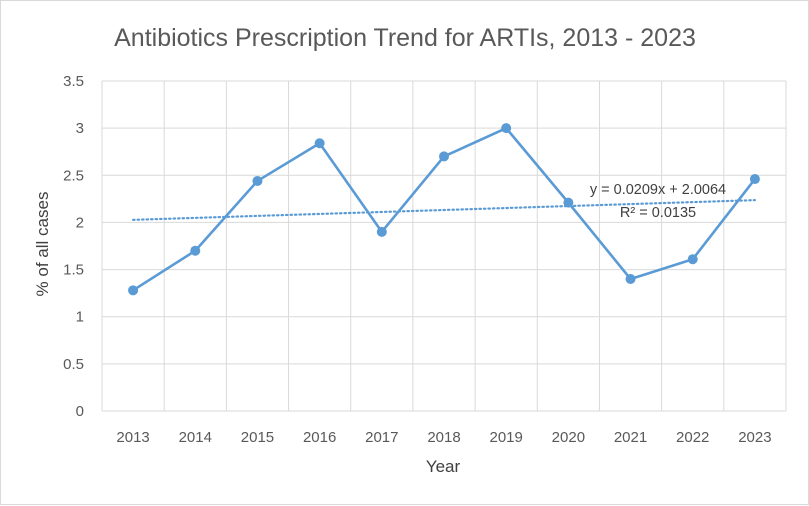 This screenshot has width=809, height=506. What do you see at coordinates (381, 437) in the screenshot?
I see `x-tick-label: 2017` at bounding box center [381, 437].